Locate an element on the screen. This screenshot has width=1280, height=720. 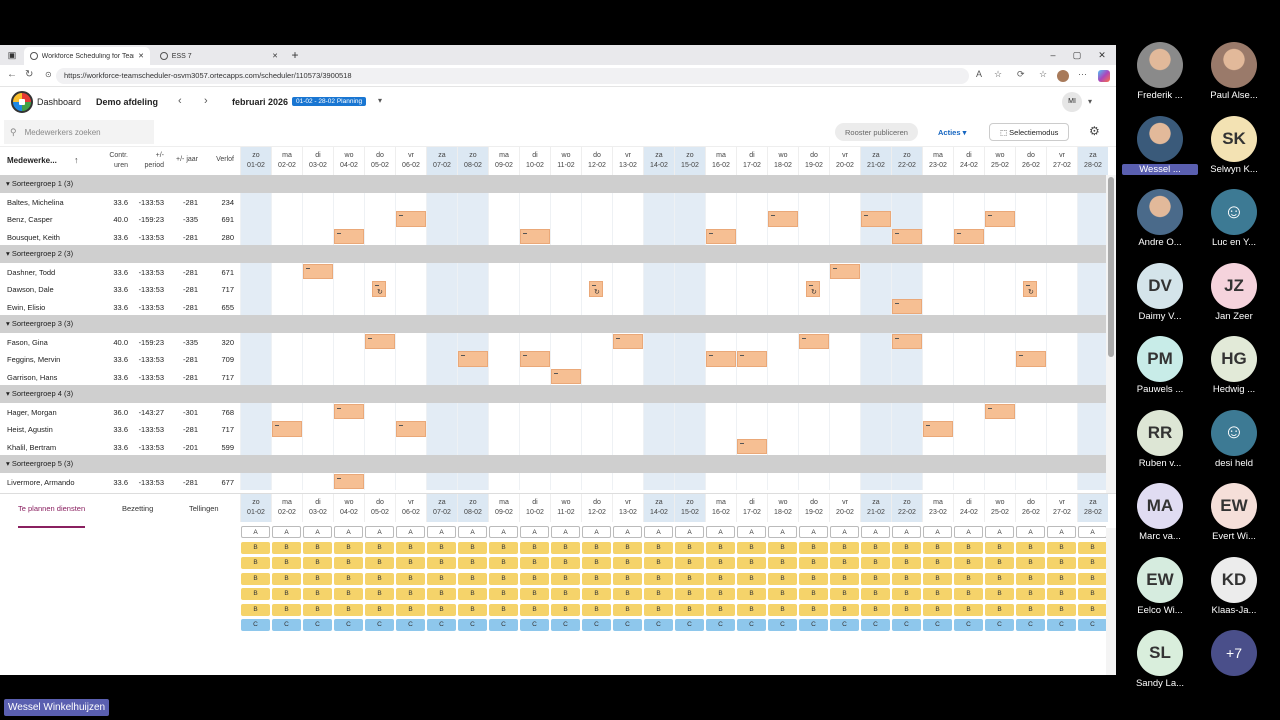
employee-name: Hager, Morgan is located at coordinates (32, 412).